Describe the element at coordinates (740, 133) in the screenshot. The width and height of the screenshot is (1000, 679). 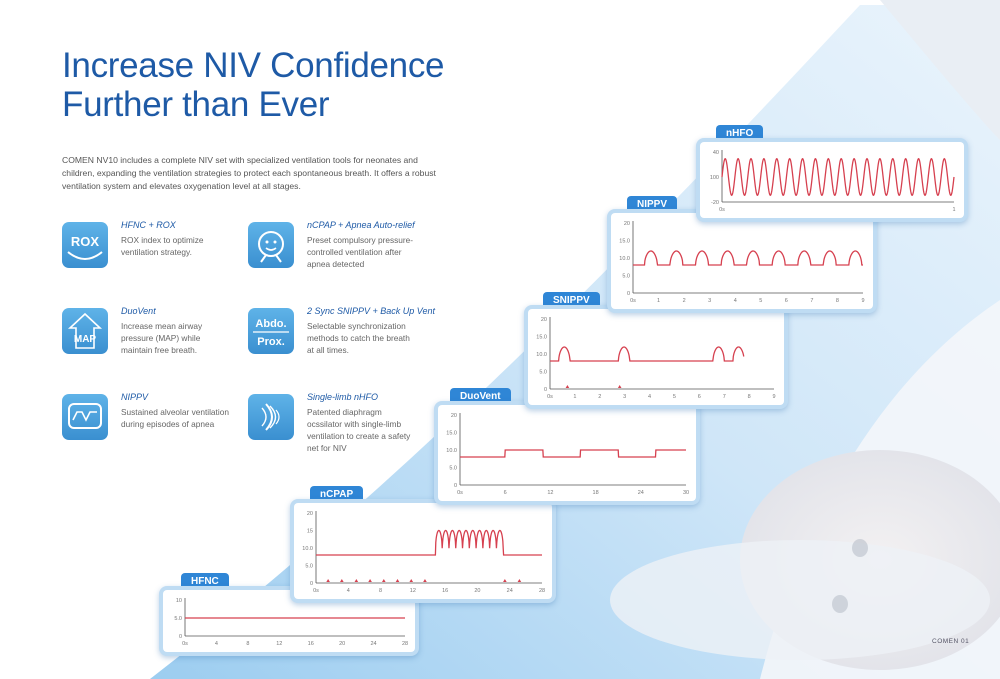
I see `tab-nhfo: nHFO` at that location.